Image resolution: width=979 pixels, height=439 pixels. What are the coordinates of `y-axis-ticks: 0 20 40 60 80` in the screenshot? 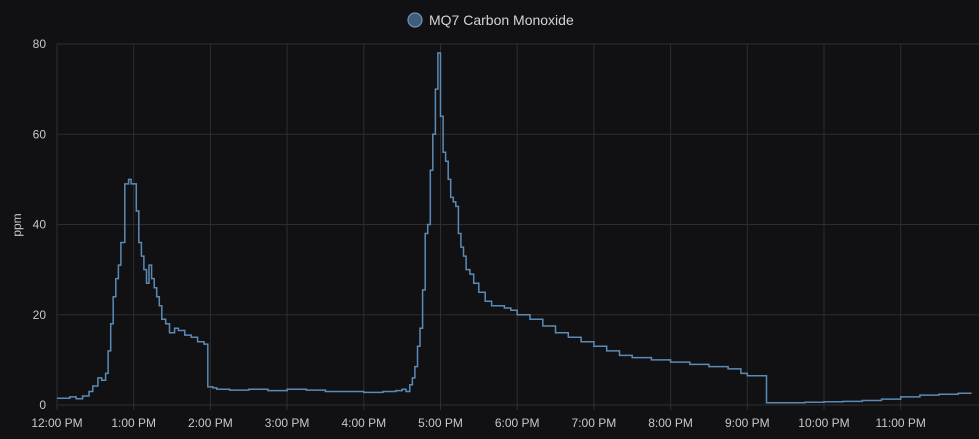 It's located at (40, 224).